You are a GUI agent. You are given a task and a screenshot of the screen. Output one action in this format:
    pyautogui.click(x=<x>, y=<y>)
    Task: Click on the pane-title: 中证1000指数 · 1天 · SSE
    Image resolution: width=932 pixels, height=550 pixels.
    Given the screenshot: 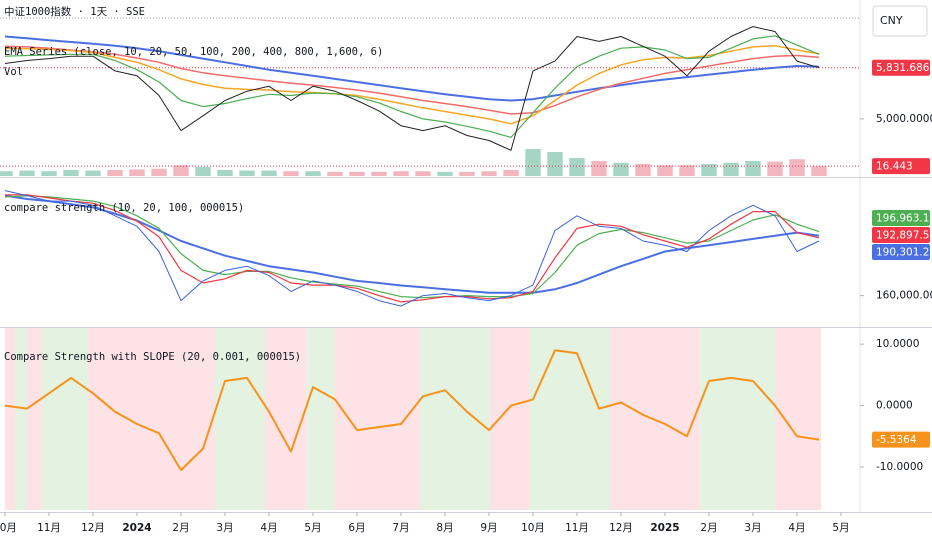 What is the action you would take?
    pyautogui.click(x=74, y=11)
    